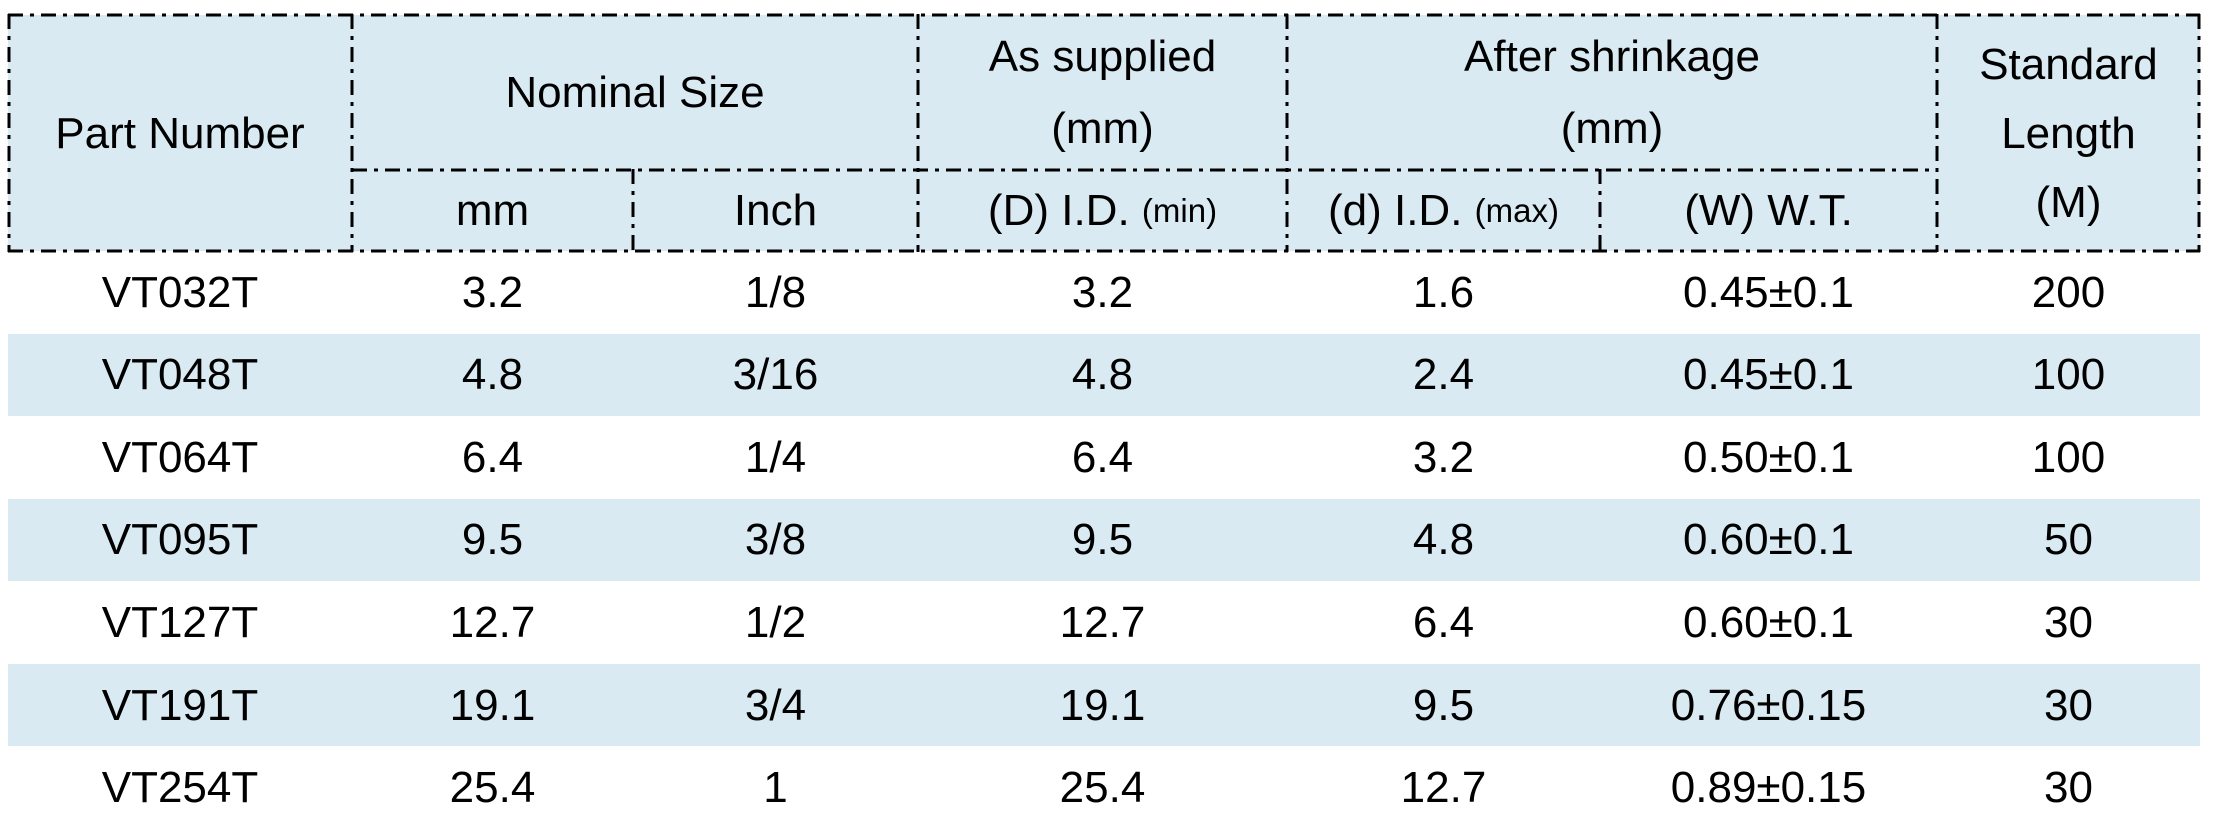 The height and width of the screenshot is (829, 2216). What do you see at coordinates (1768, 788) in the screenshot?
I see `cell-wall-thickness: 0.89±0.15` at bounding box center [1768, 788].